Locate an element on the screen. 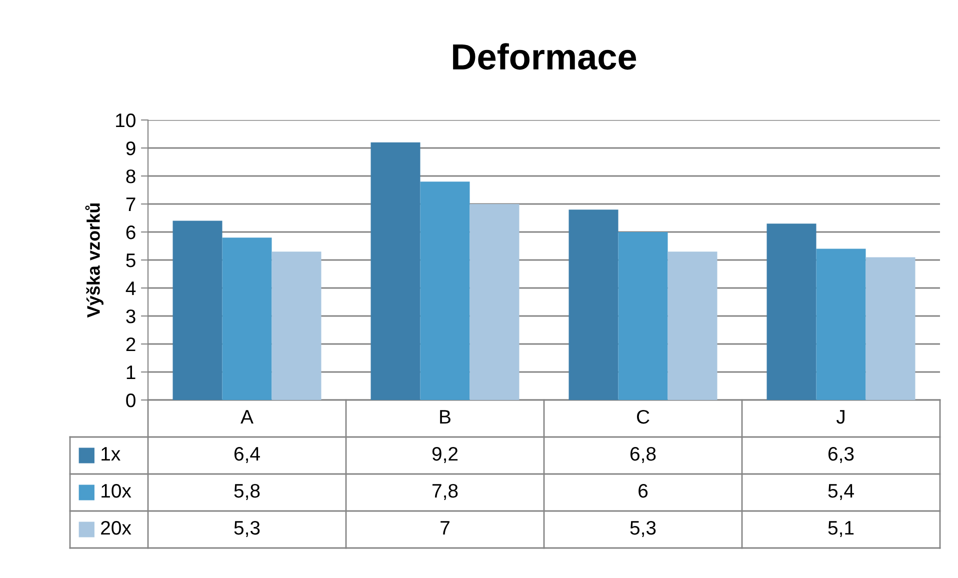 The width and height of the screenshot is (958, 578). y-tick-label: 6 is located at coordinates (131, 232).